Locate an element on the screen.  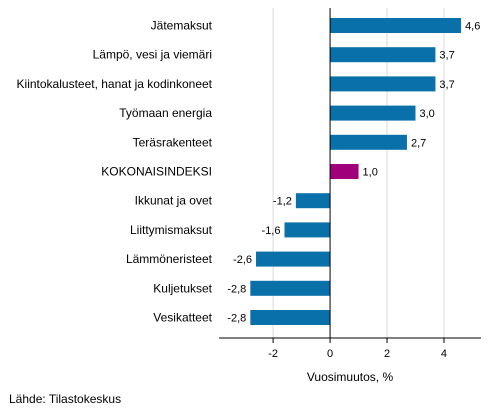
x-tick-label: 4 is located at coordinates (444, 354).